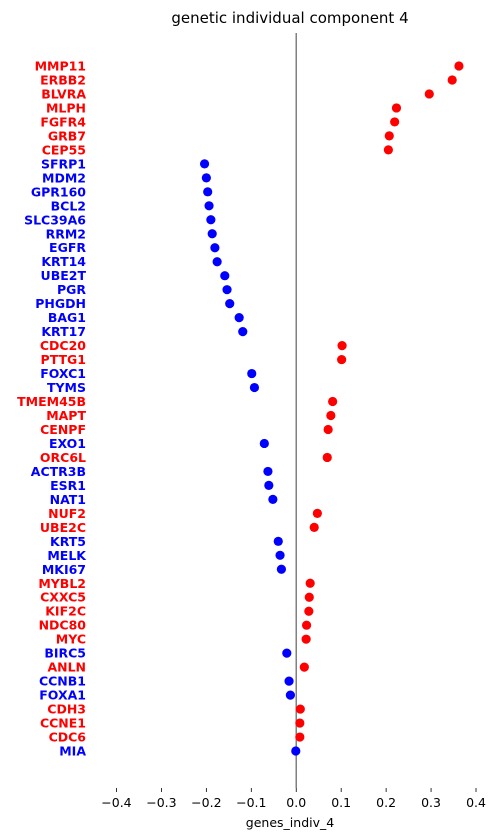 This screenshot has height=840, width=497. What do you see at coordinates (289, 681) in the screenshot?
I see `data-point-ccnb1` at bounding box center [289, 681].